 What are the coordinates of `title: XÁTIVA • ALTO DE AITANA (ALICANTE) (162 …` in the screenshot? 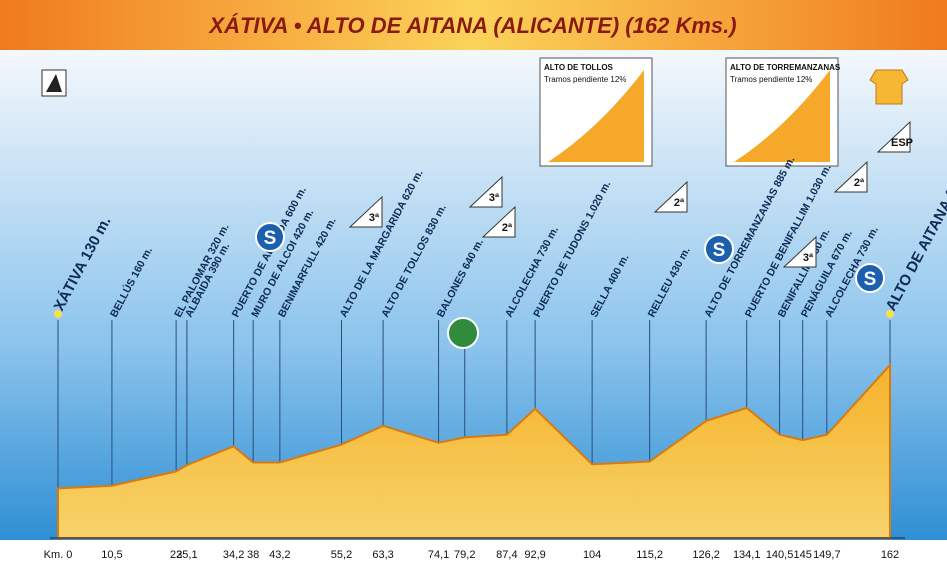 It's located at (471, 25).